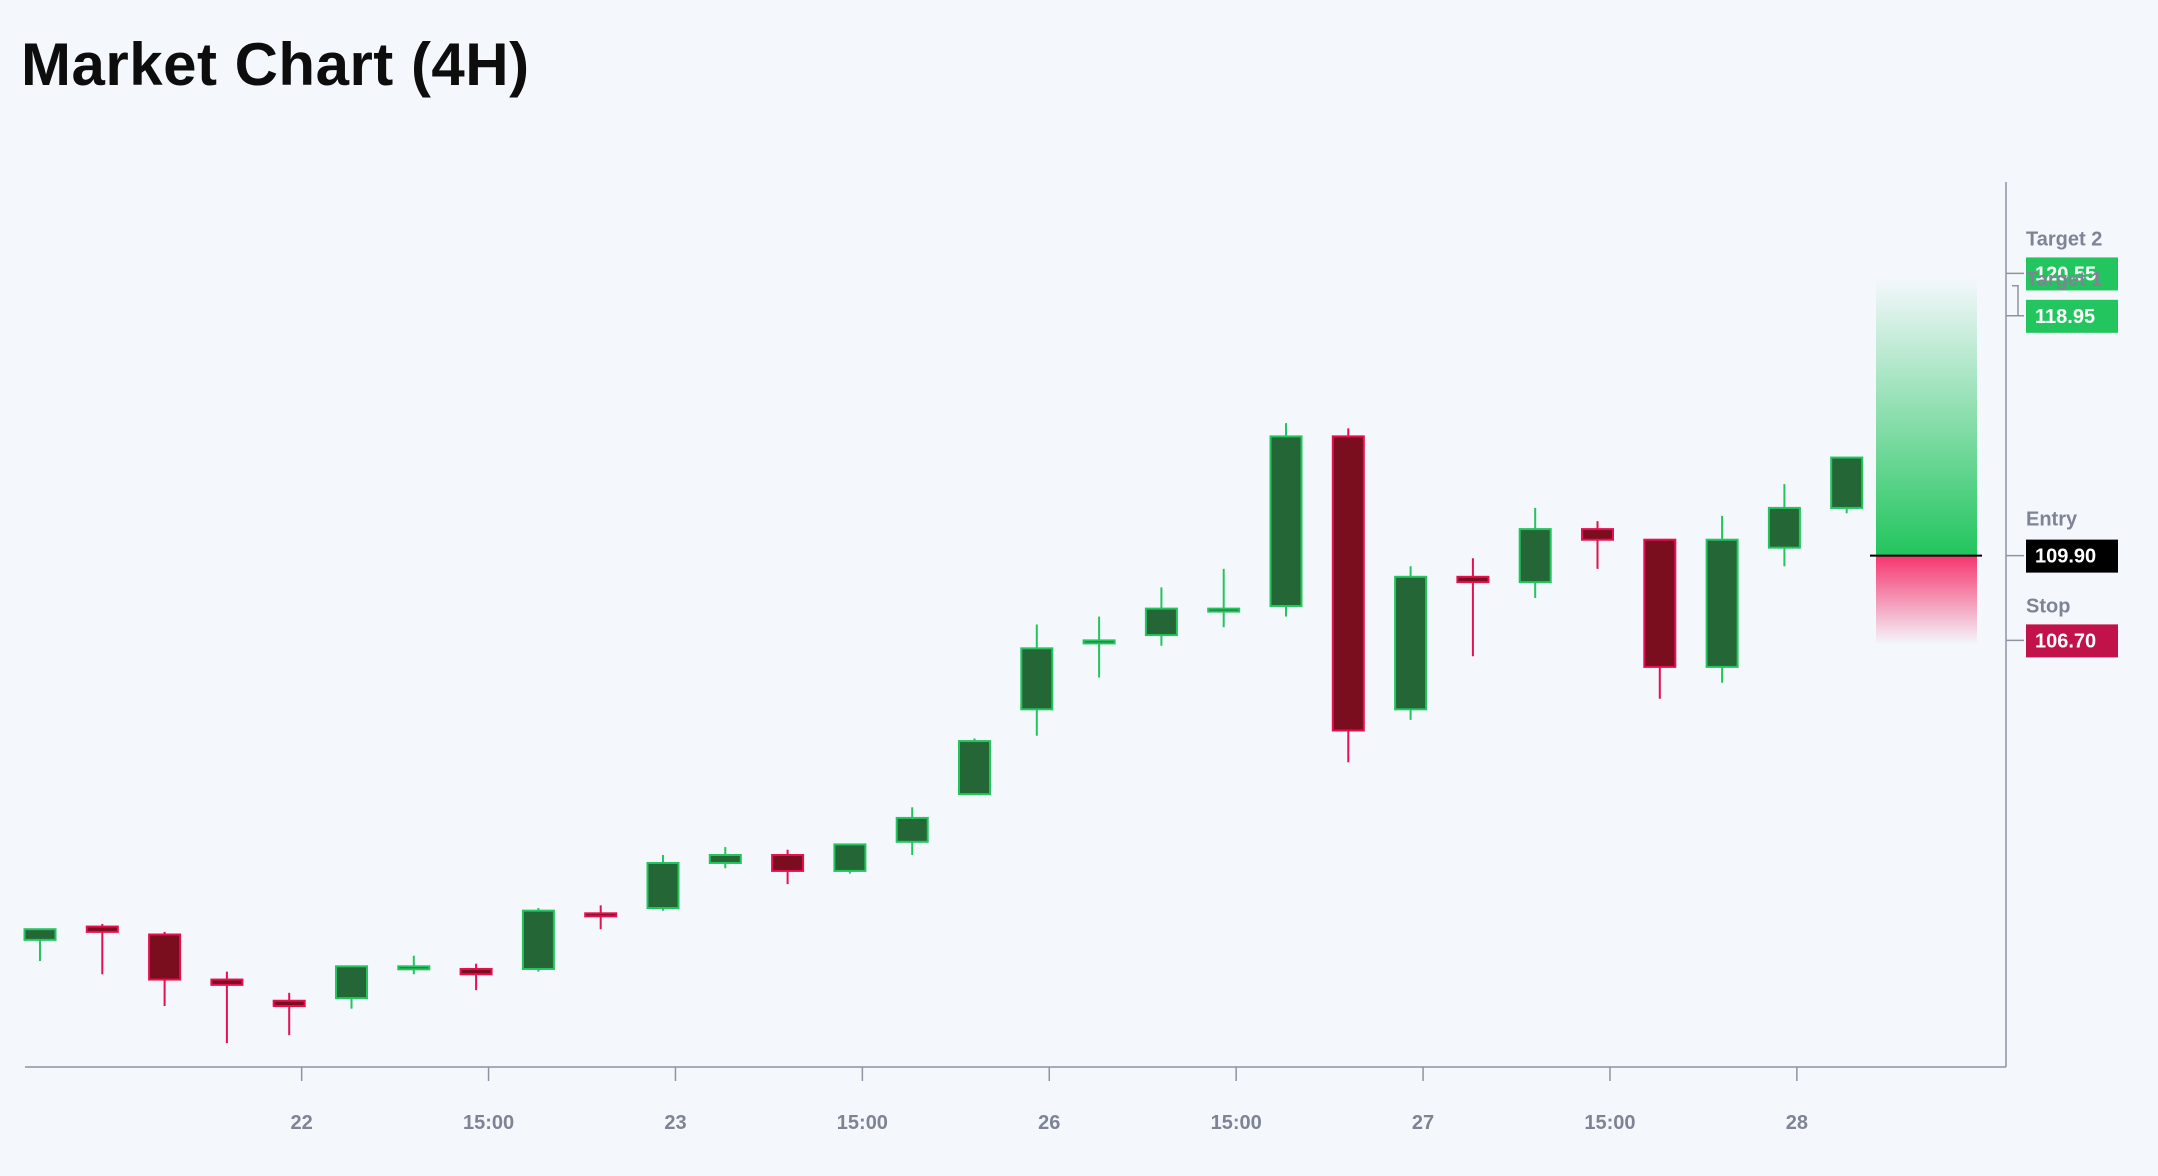 This screenshot has height=1176, width=2158. I want to click on x-tick: 22, so click(302, 1100).